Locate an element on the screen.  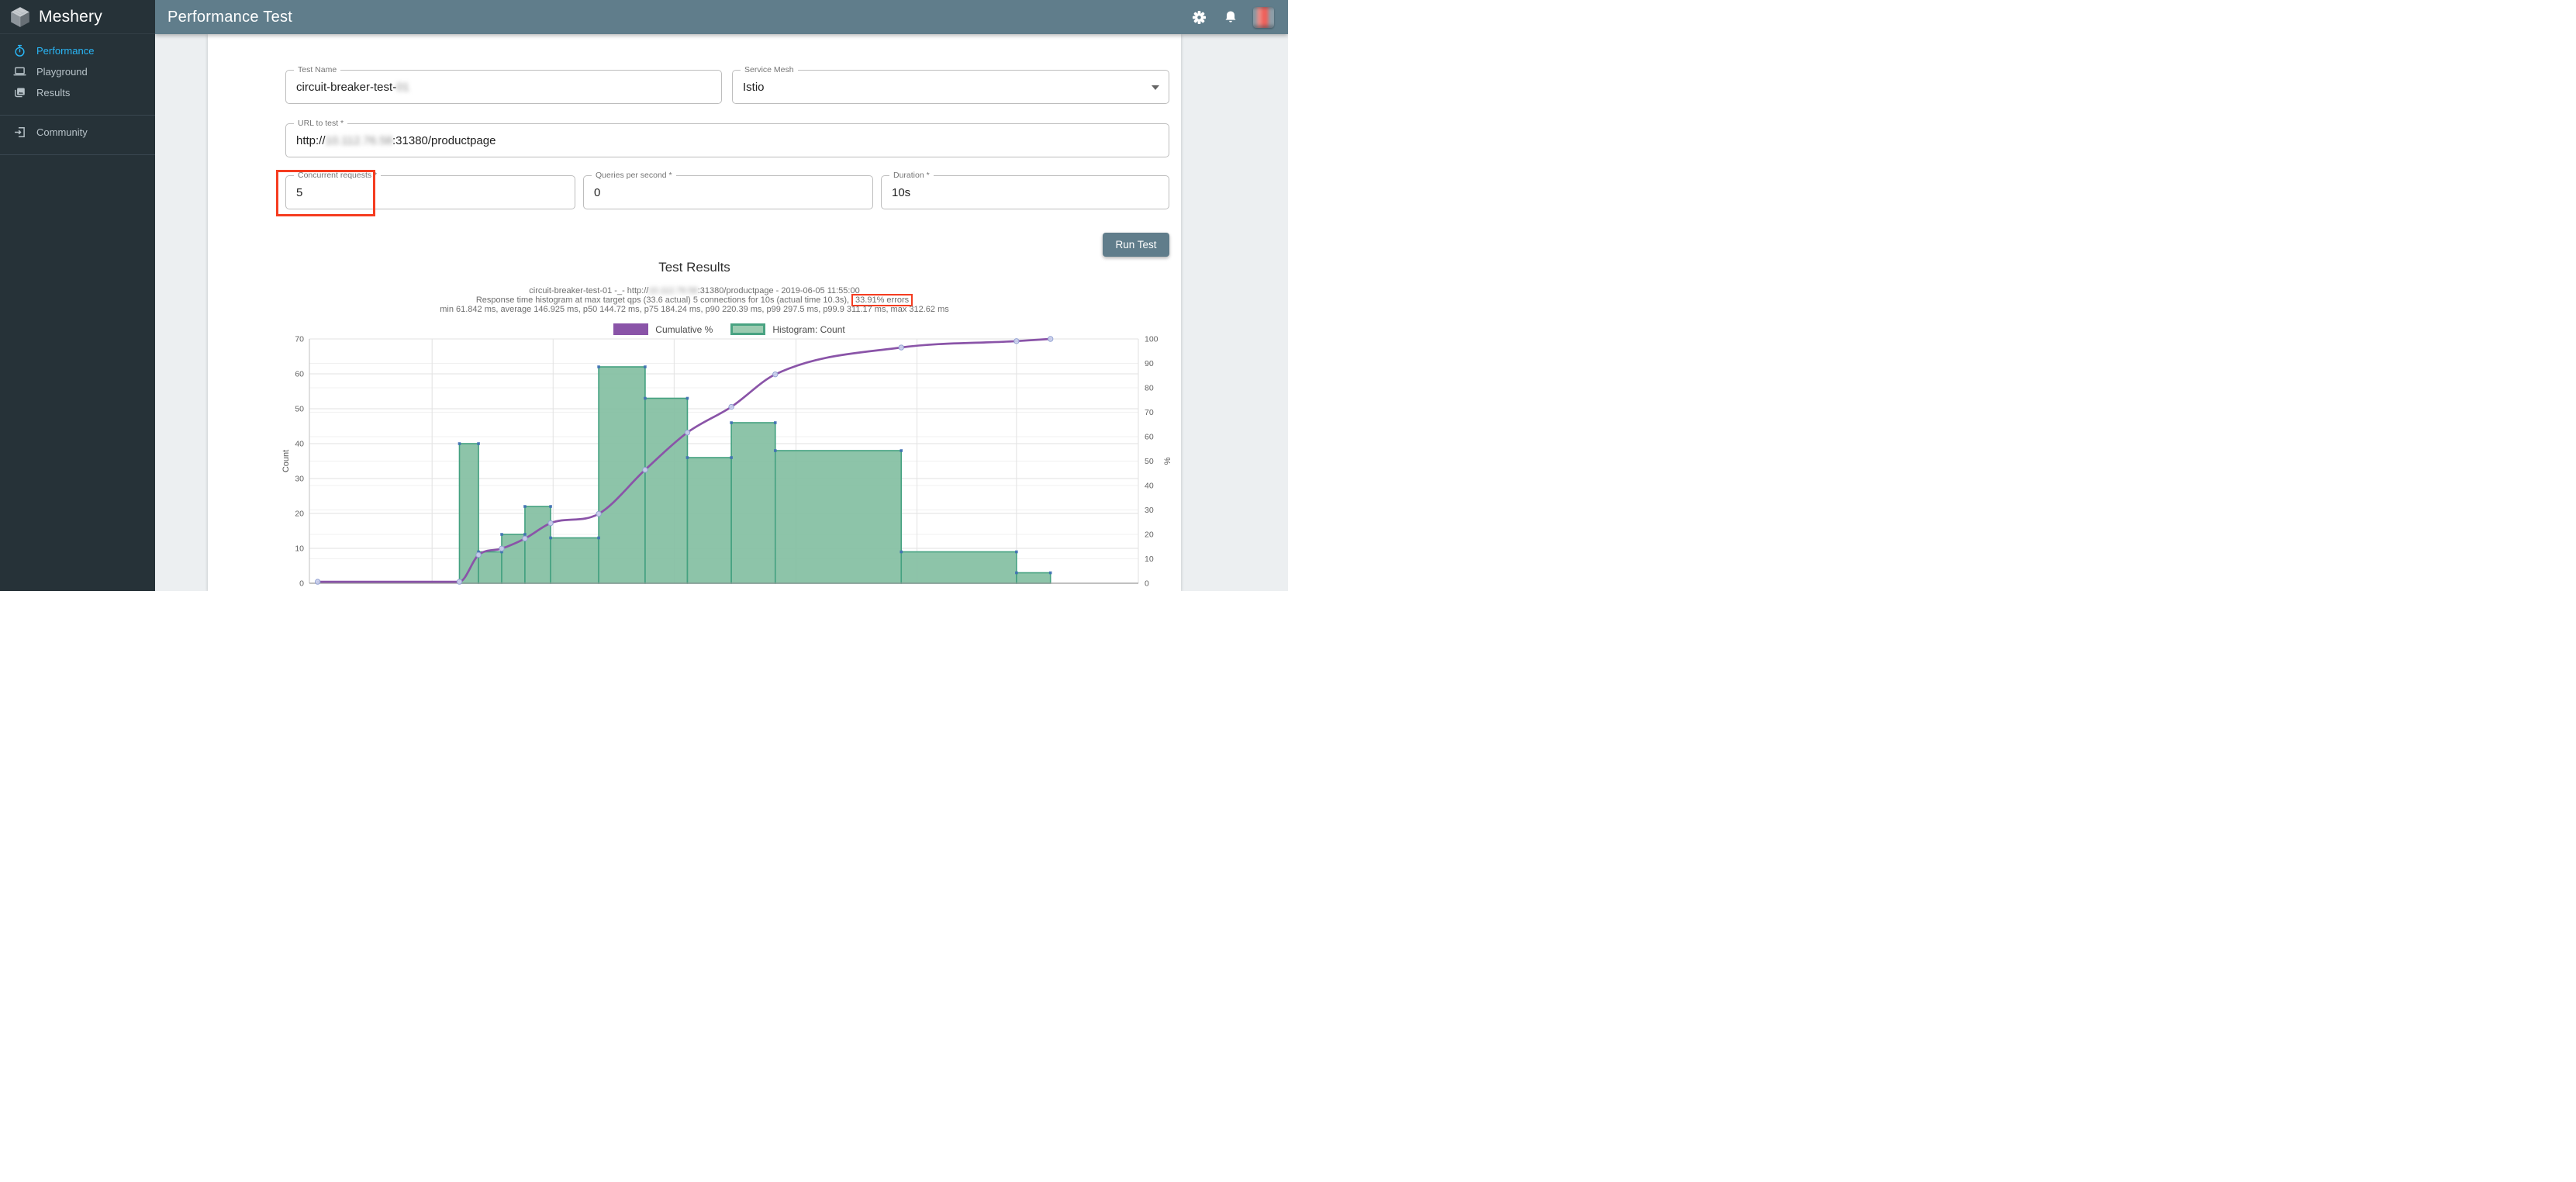
legend-item-histogram: Histogram: Count is located at coordinates (788, 329).